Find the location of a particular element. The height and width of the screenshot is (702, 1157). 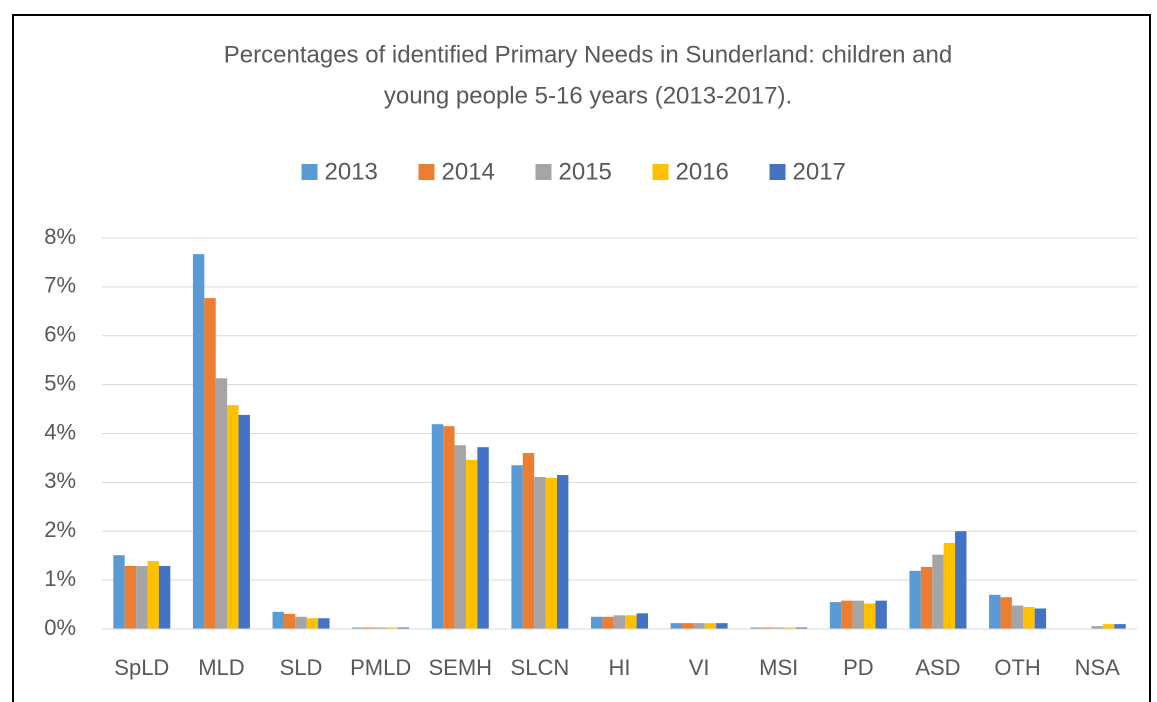

y-tick-label: 2% is located at coordinates (60, 529).